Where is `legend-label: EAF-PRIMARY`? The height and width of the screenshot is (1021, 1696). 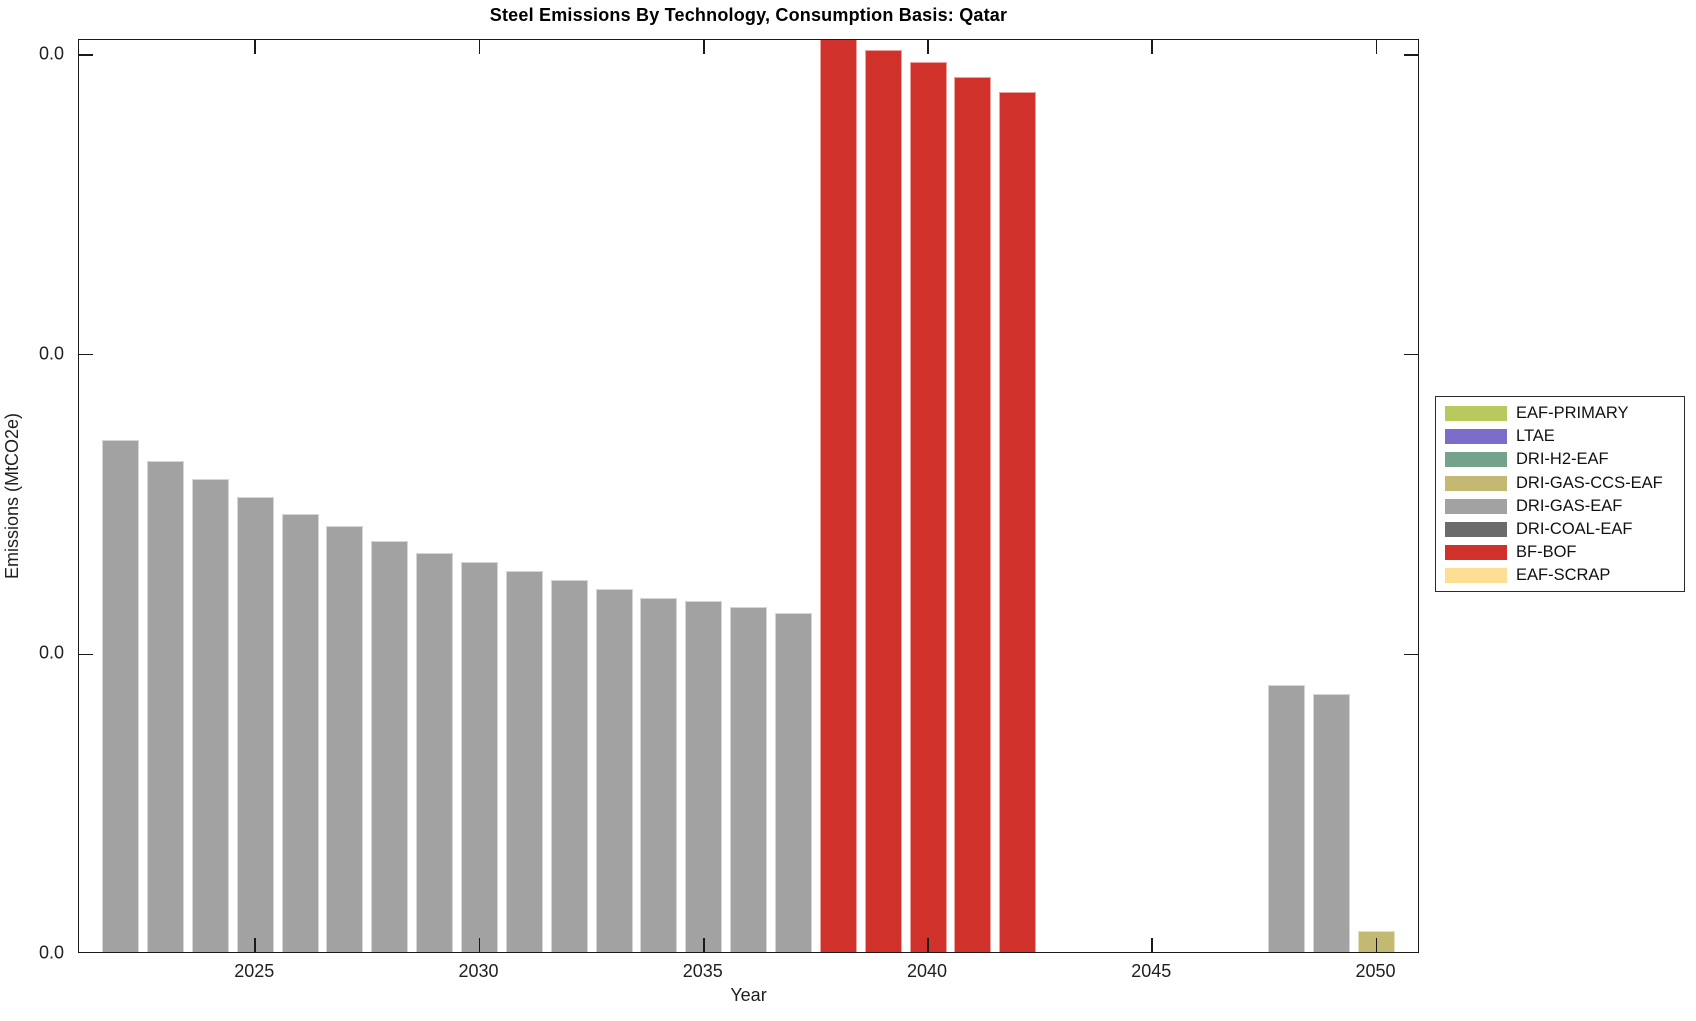
legend-label: EAF-PRIMARY is located at coordinates (1572, 413).